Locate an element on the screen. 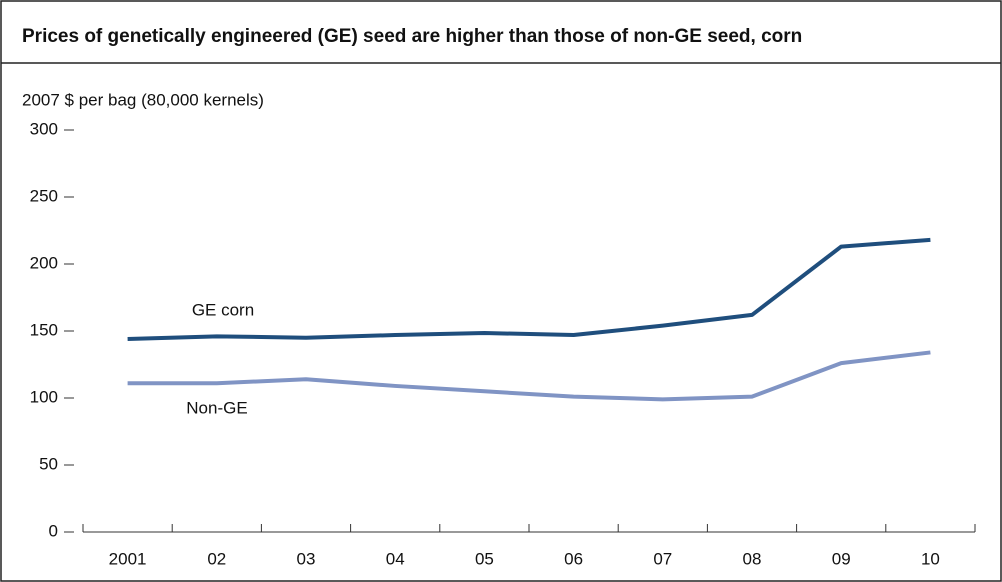  x-tick-label: 07 is located at coordinates (662, 558).